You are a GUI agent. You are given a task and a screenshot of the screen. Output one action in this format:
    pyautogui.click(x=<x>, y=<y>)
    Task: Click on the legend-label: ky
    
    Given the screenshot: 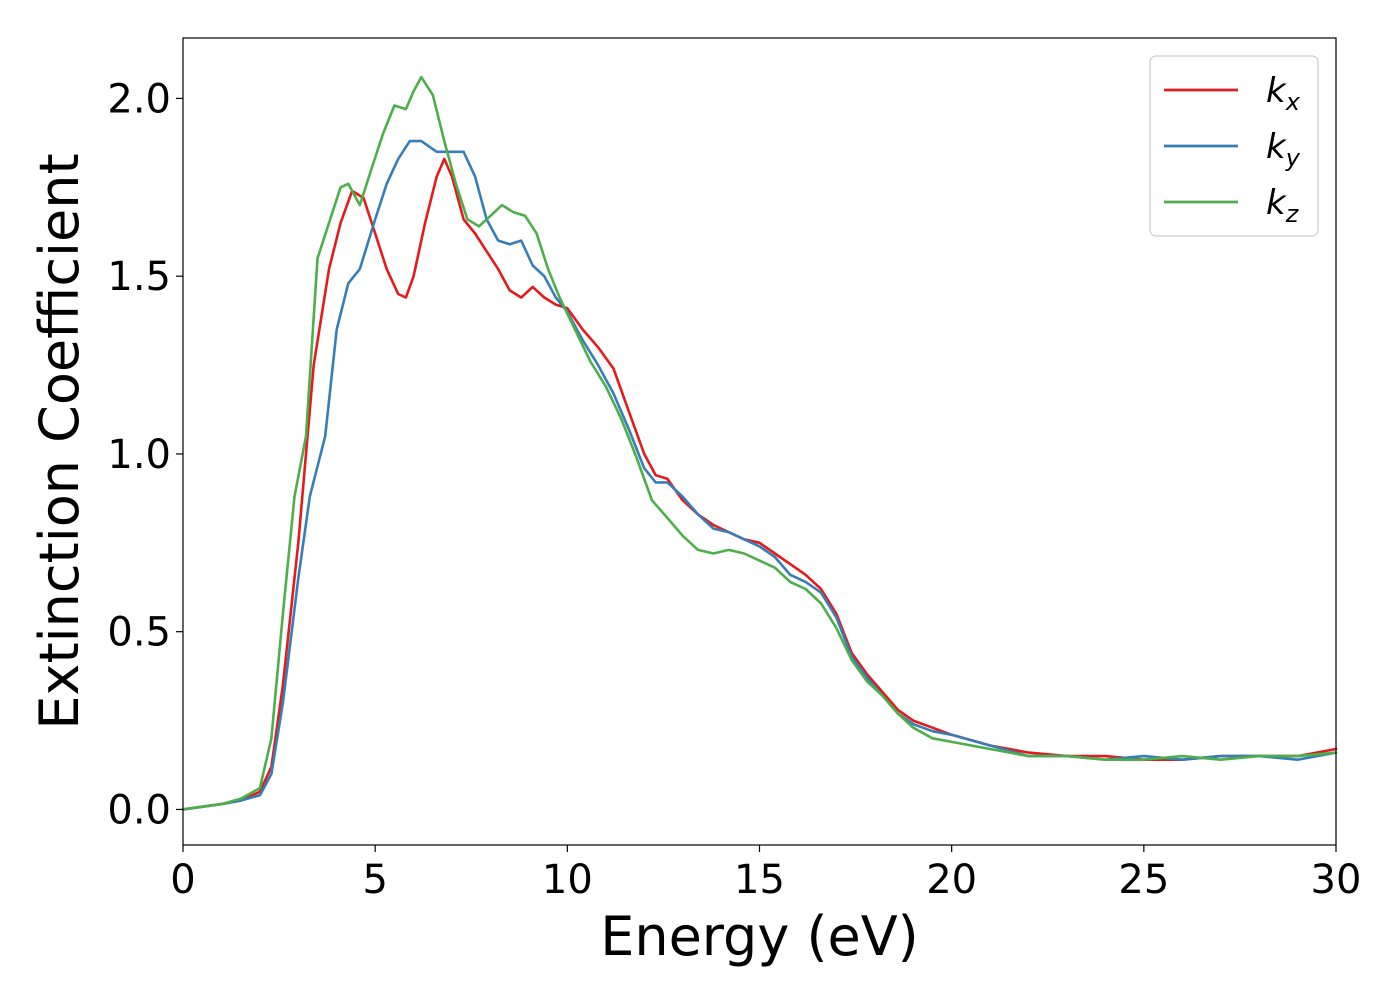 What is the action you would take?
    pyautogui.click(x=1283, y=149)
    